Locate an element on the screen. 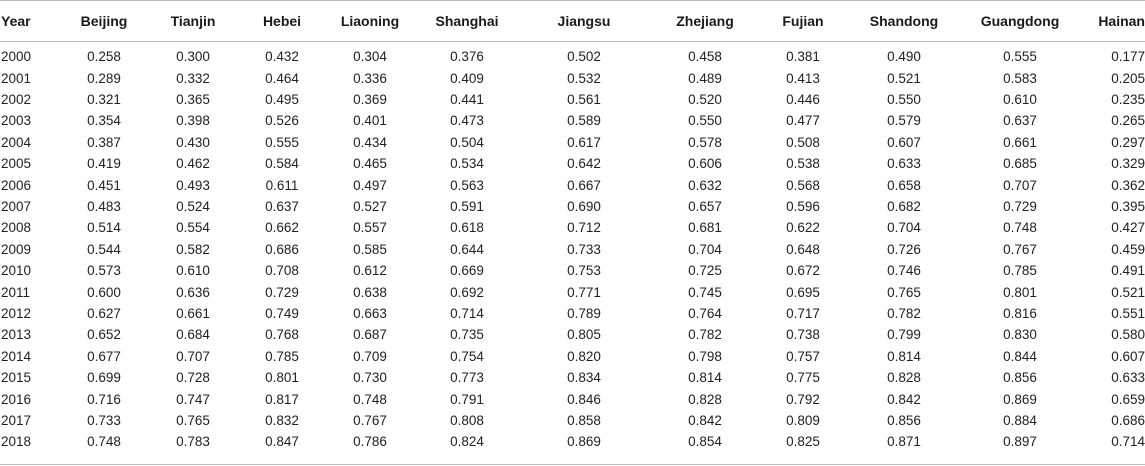 The width and height of the screenshot is (1145, 466). value-cell: 0.376 is located at coordinates (467, 57).